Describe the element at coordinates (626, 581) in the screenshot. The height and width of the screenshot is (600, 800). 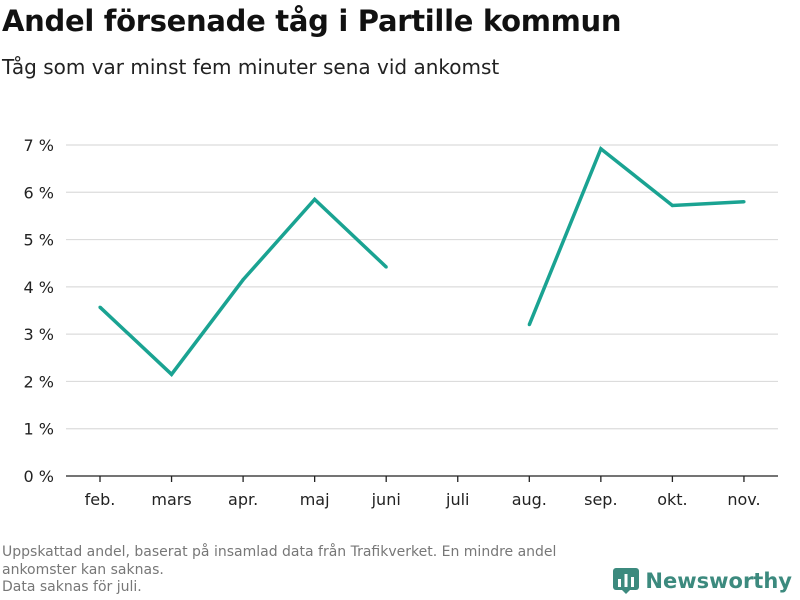
I see `newsworthy-logo-icon` at that location.